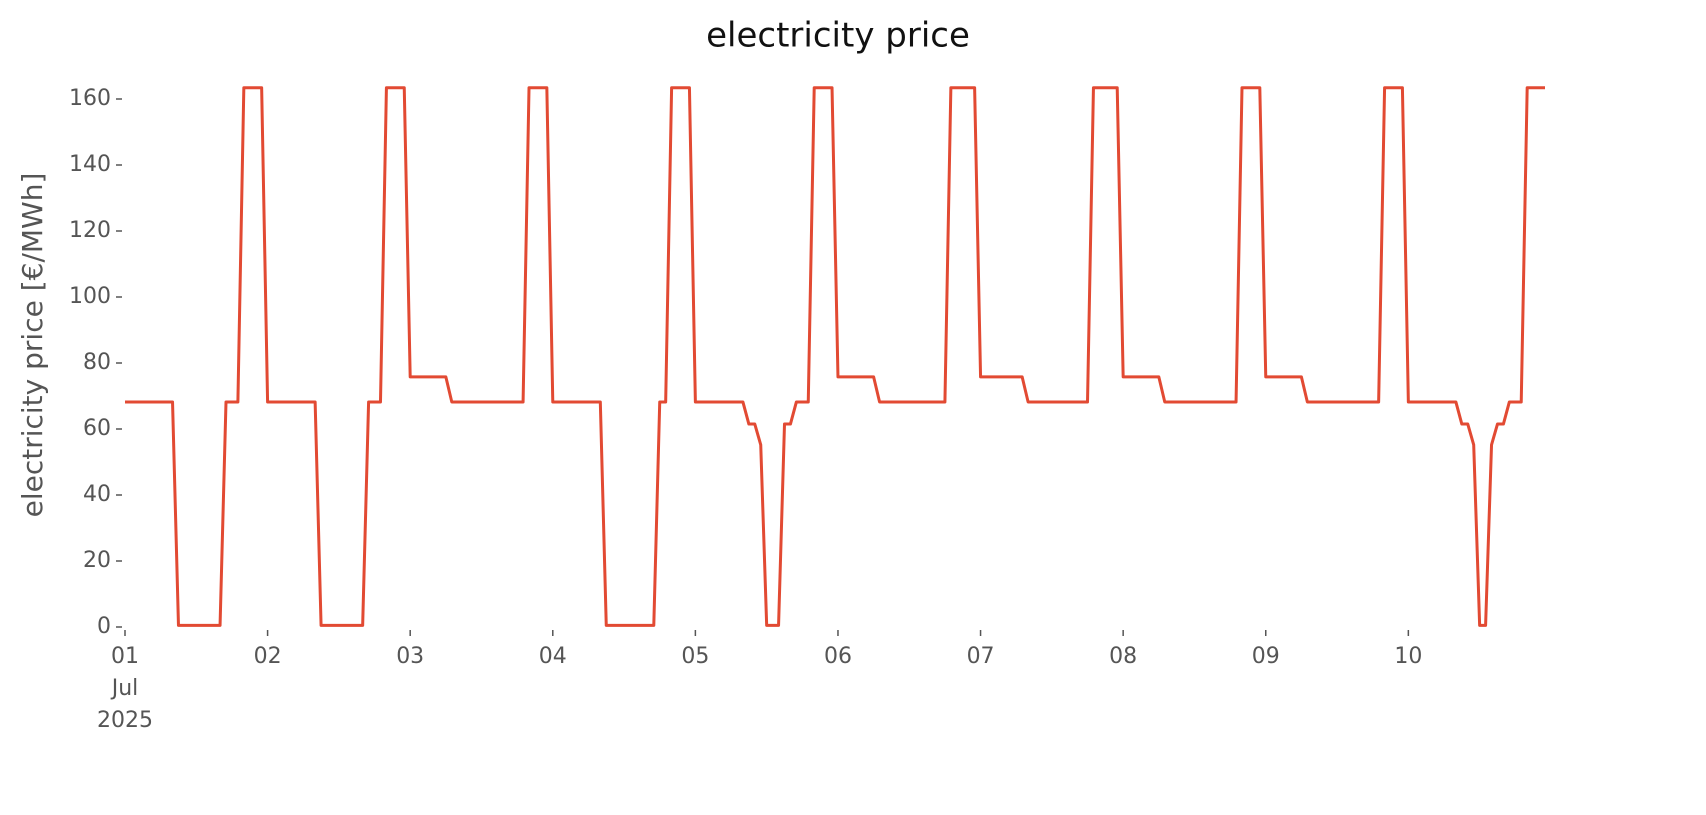 Image resolution: width=1706 pixels, height=815 pixels. Describe the element at coordinates (981, 656) in the screenshot. I see `x-tick-label: 07` at that location.